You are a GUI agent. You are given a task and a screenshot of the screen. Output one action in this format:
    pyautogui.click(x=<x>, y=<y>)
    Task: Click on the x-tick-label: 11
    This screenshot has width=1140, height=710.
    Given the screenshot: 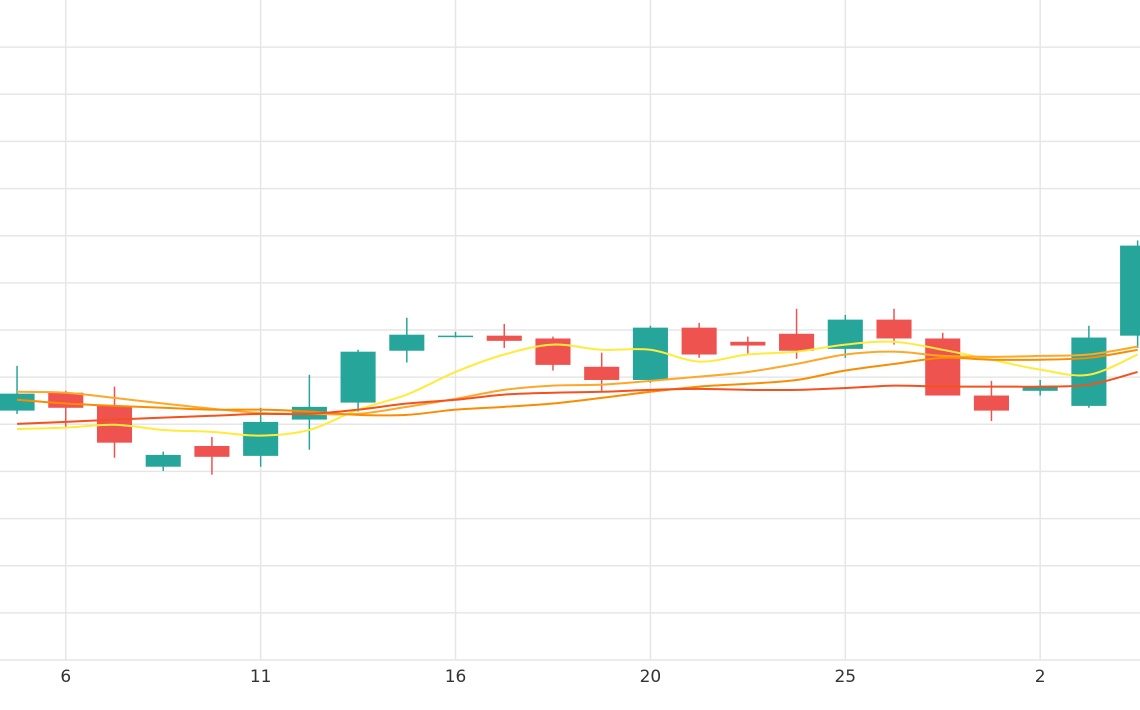 What is the action you would take?
    pyautogui.click(x=261, y=677)
    